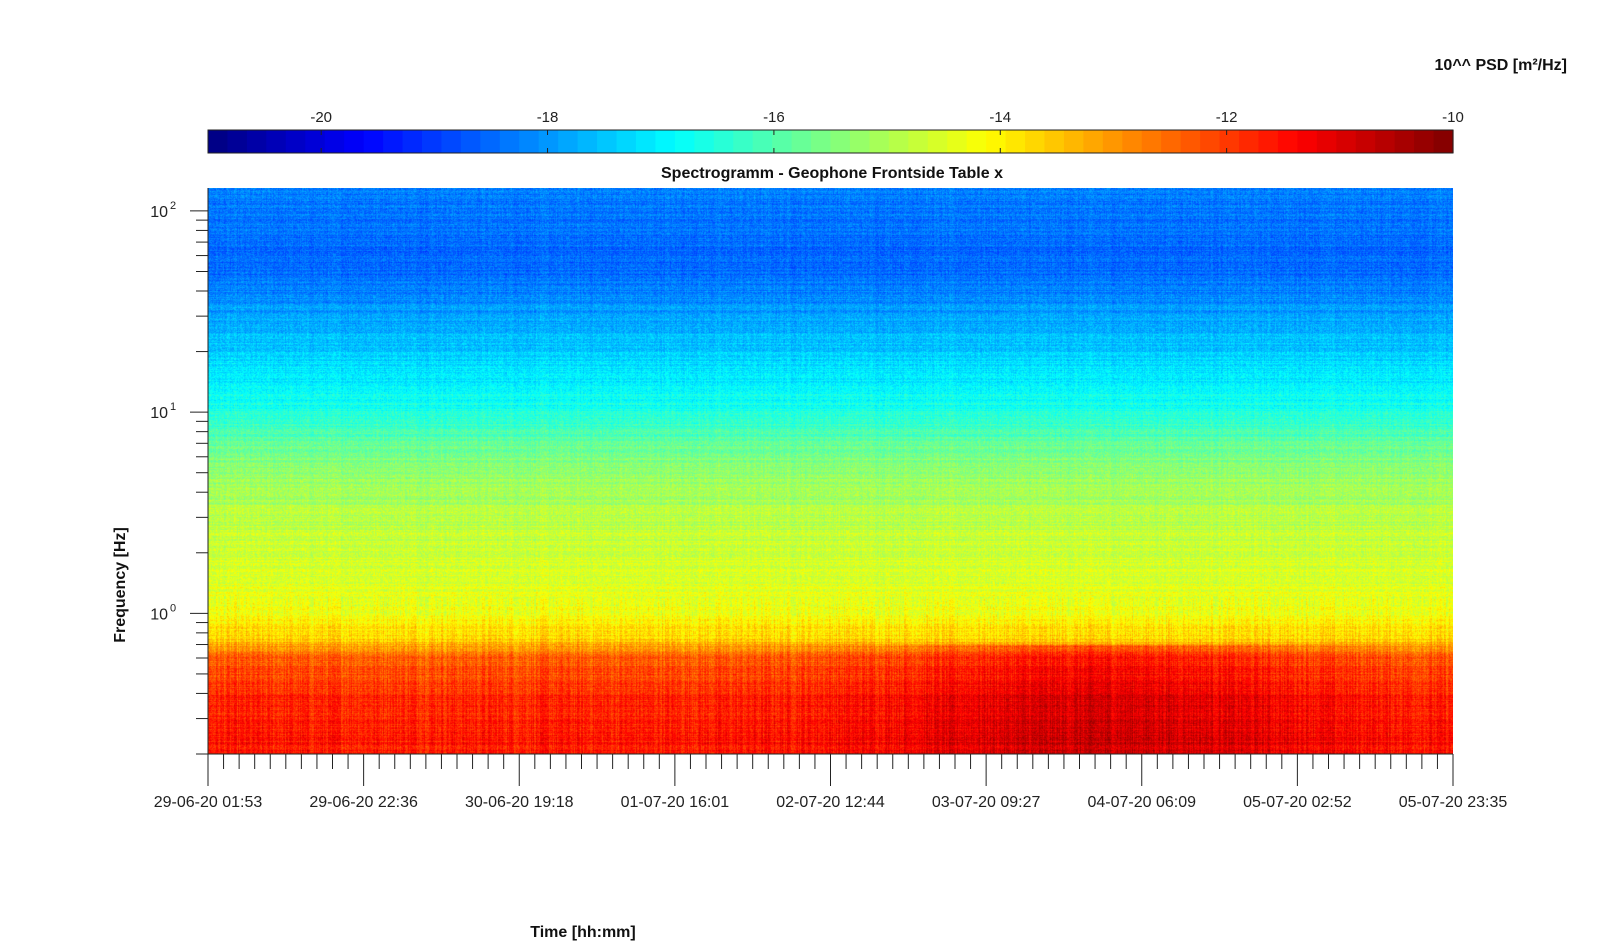 This screenshot has height=942, width=1600. Describe the element at coordinates (363, 802) in the screenshot. I see `x-tick-label: 29-06-20 22:36` at that location.